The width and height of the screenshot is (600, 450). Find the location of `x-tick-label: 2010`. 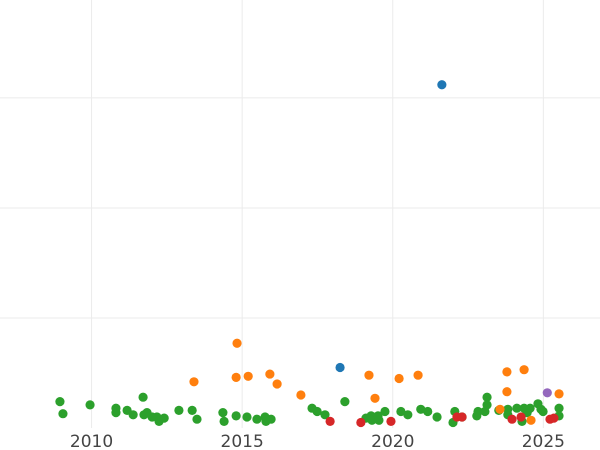

x-tick-label: 2010 is located at coordinates (91, 441).